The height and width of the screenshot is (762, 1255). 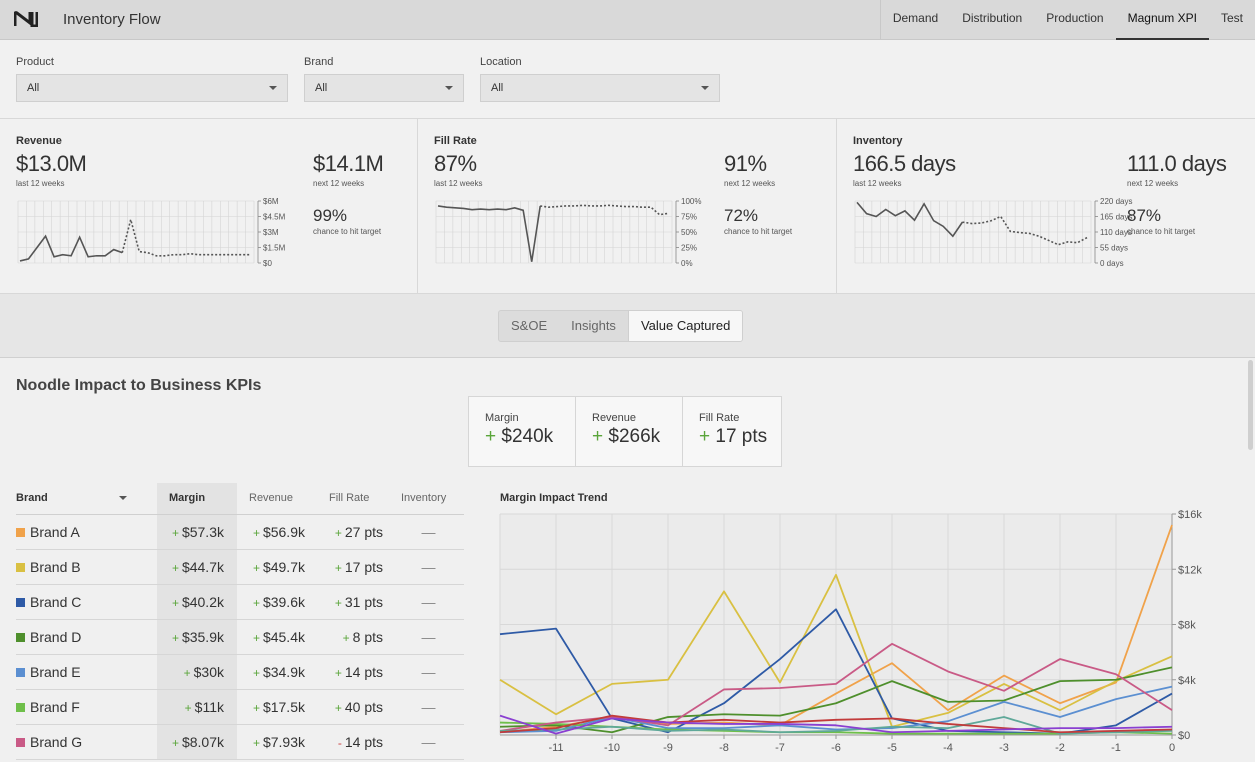 I want to click on brand-name: Brand D, so click(x=56, y=637).